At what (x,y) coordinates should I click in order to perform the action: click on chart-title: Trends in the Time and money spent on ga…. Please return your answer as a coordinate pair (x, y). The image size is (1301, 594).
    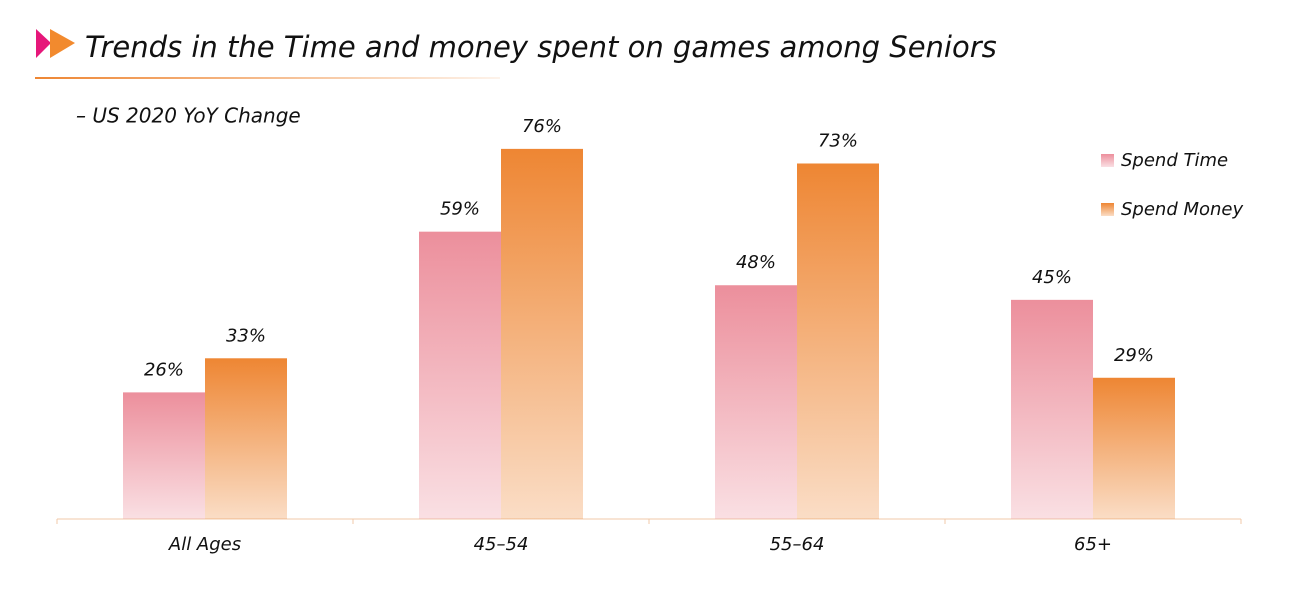
    Looking at the image, I should click on (541, 47).